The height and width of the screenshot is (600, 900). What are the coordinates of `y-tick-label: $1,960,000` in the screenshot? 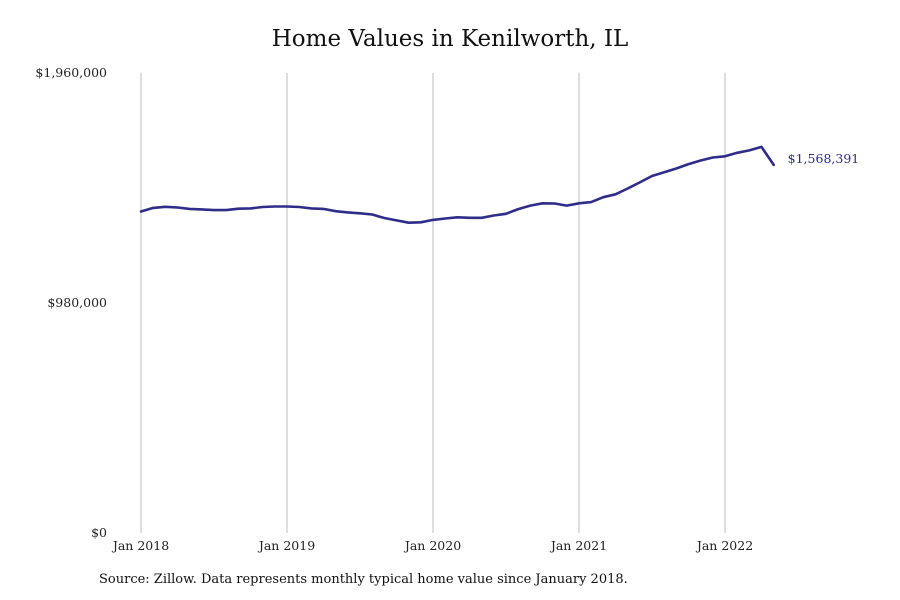 It's located at (71, 72).